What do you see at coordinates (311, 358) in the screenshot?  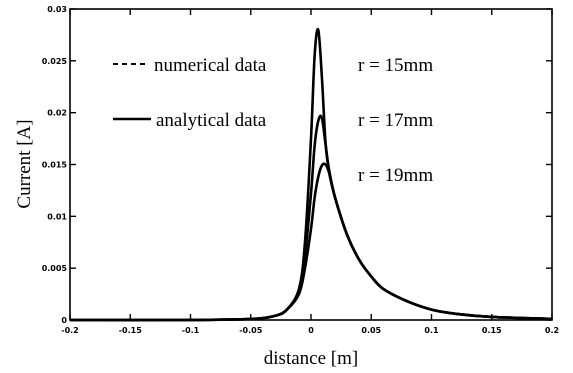 I see `x-axis-label: distance [m]` at bounding box center [311, 358].